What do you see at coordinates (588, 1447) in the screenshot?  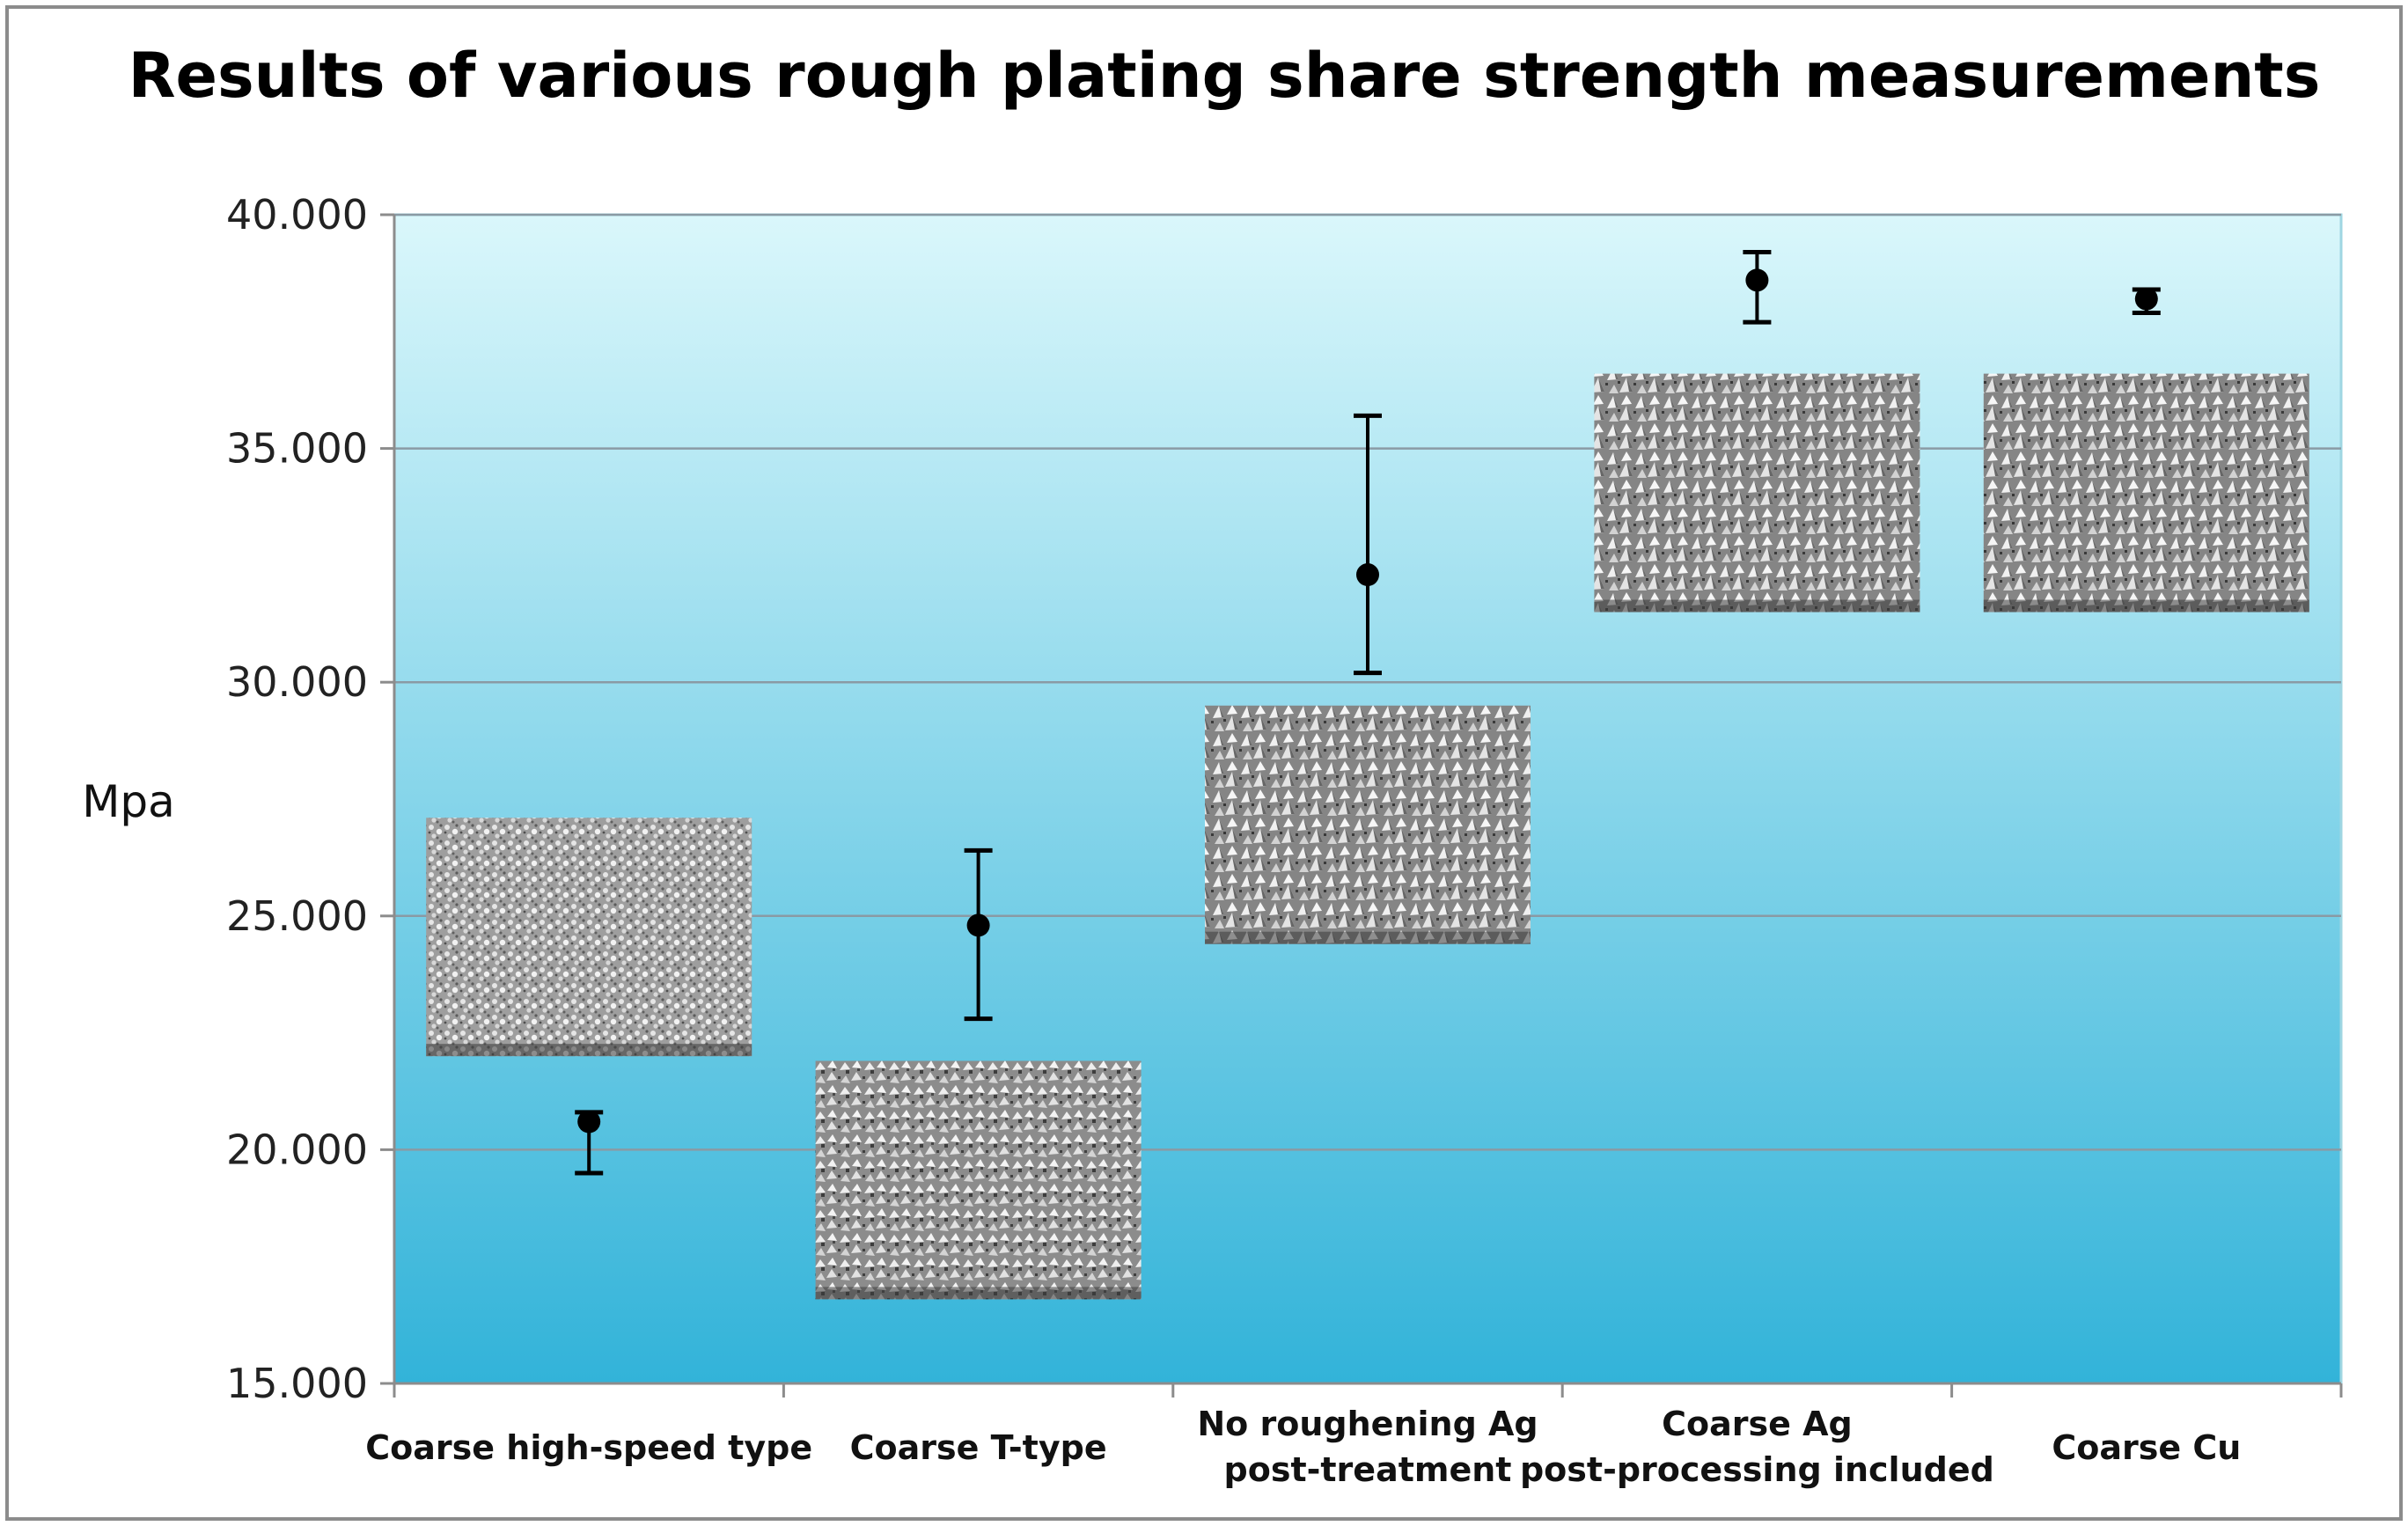 I see `x-category-label: Coarse high-speed type` at bounding box center [588, 1447].